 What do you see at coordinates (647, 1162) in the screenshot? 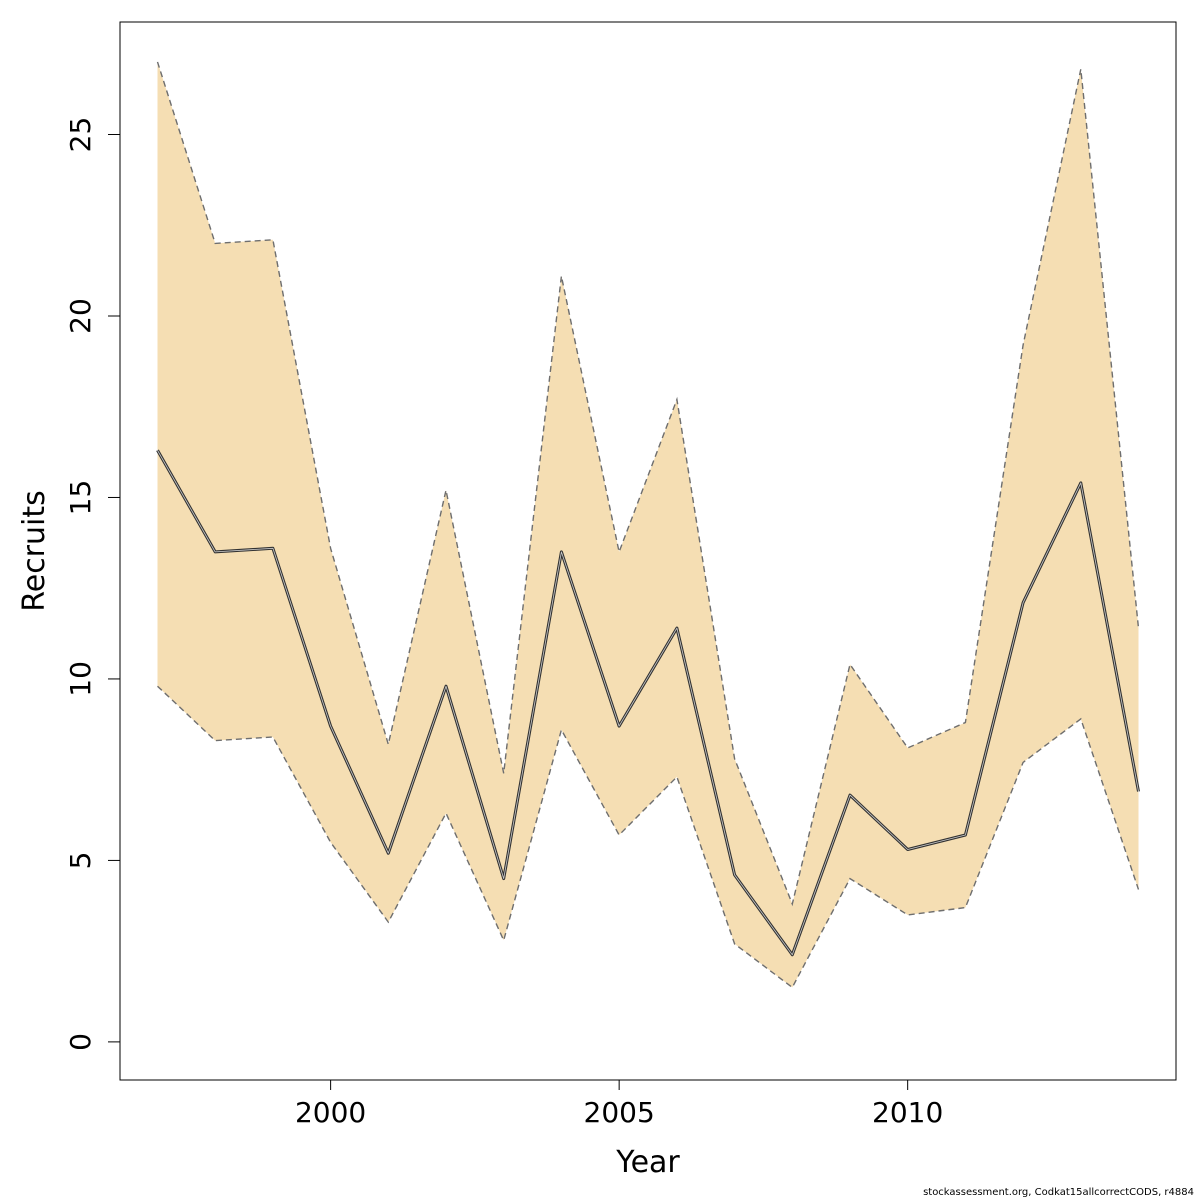
I see `x-axis-title: Year` at bounding box center [647, 1162].